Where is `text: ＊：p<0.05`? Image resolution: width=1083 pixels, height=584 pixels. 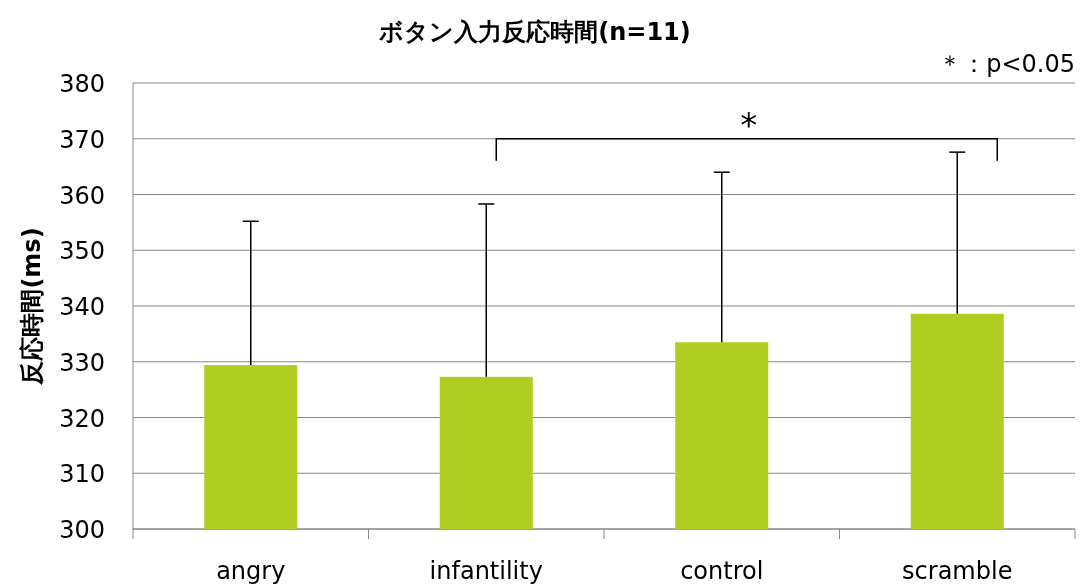 text: ＊：p<0.05 is located at coordinates (1006, 64).